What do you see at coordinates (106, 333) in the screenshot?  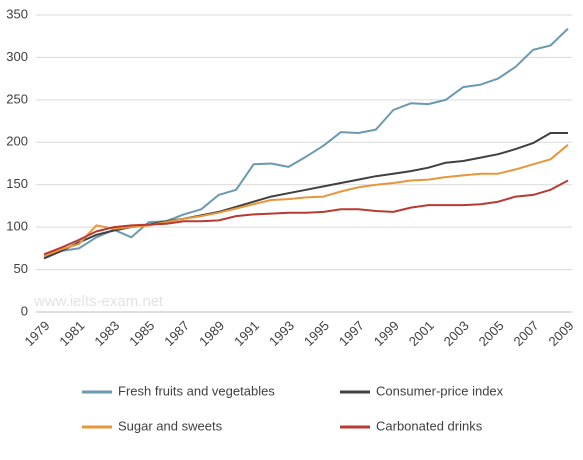 I see `x-tick-label: 1983` at bounding box center [106, 333].